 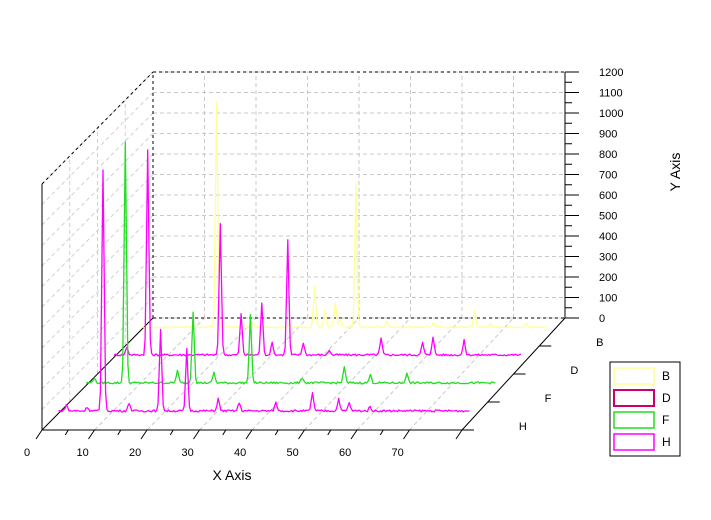 I want to click on y-tick-label: 300, so click(x=608, y=258).